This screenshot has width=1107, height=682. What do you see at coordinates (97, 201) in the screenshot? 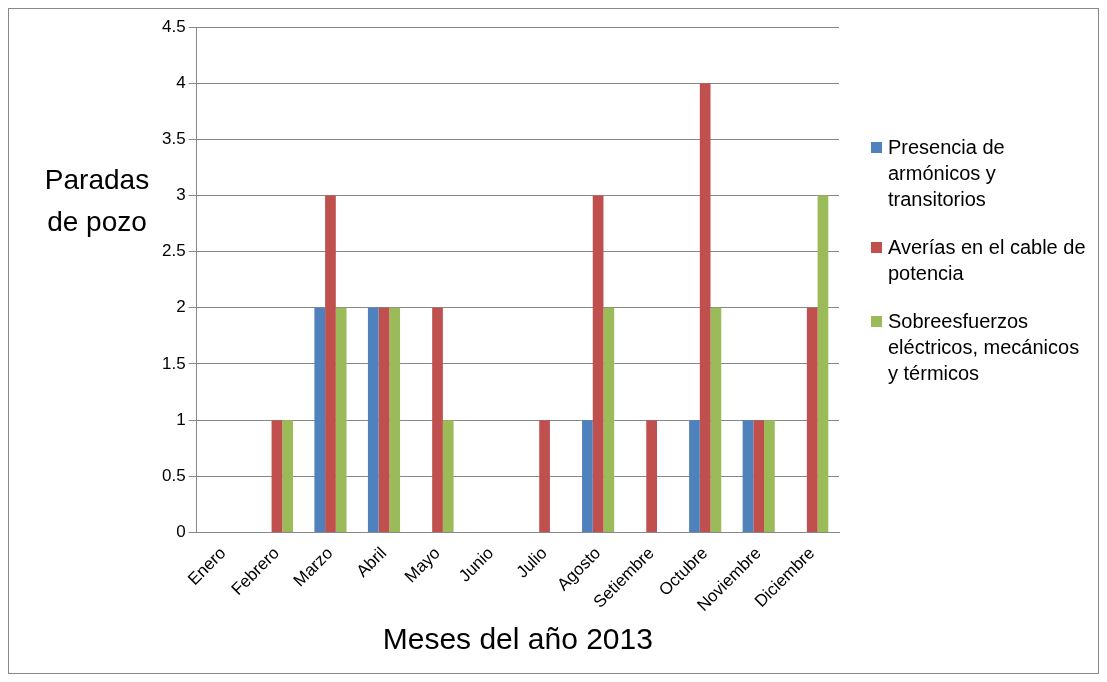
I see `y-axis-title: Paradas de pozo` at bounding box center [97, 201].